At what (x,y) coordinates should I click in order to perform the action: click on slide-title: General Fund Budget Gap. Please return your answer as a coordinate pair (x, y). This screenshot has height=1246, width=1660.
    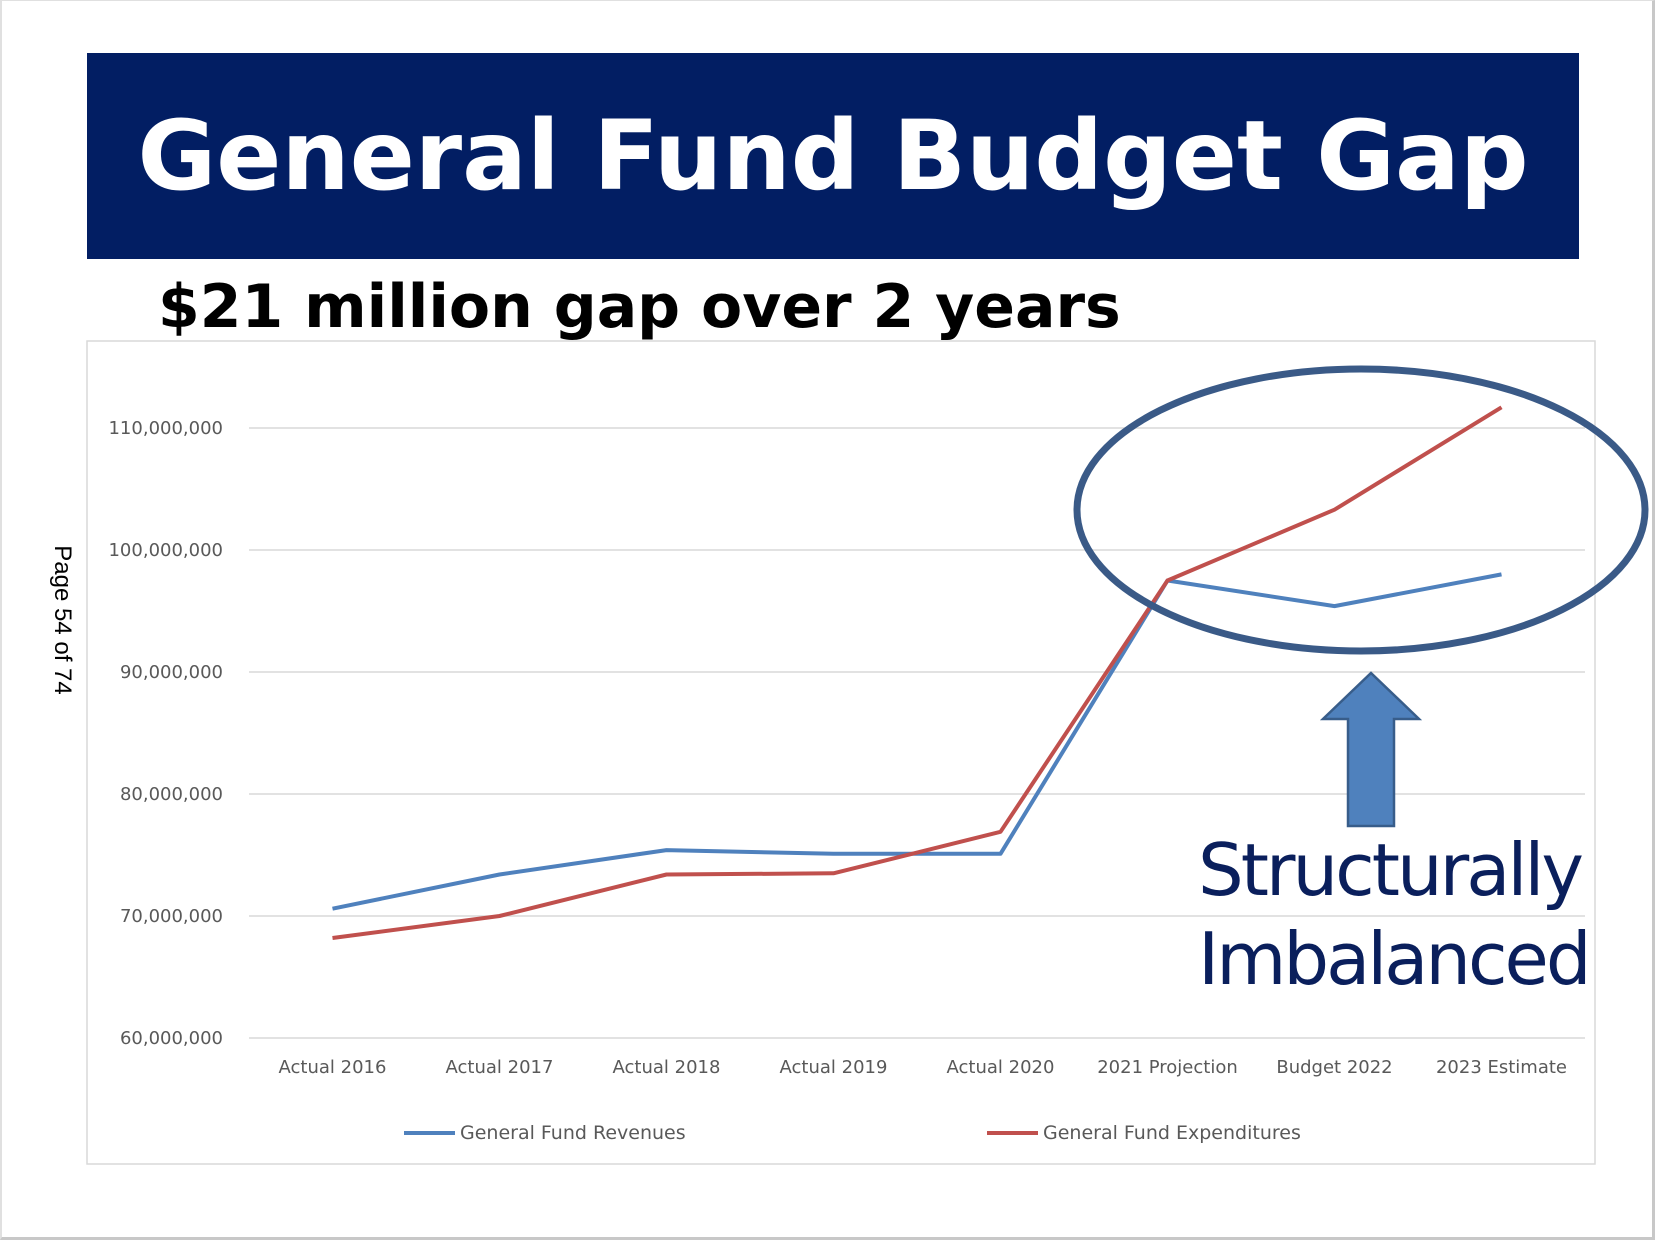
    Looking at the image, I should click on (833, 156).